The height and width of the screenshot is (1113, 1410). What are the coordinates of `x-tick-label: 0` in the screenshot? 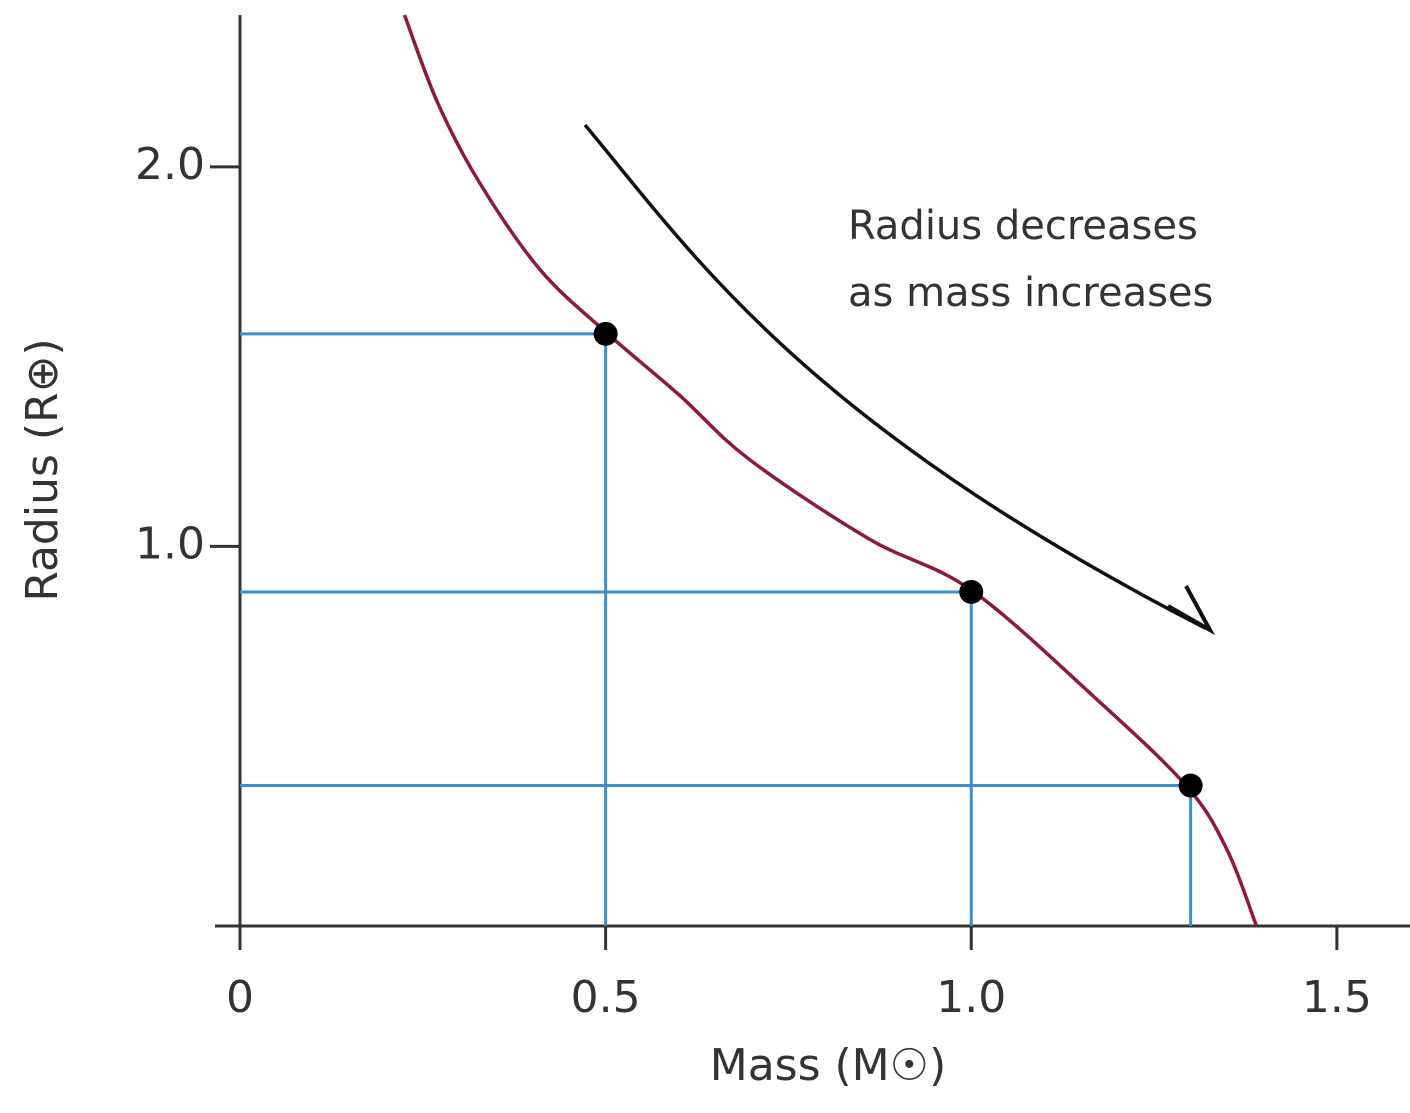 It's located at (240, 997).